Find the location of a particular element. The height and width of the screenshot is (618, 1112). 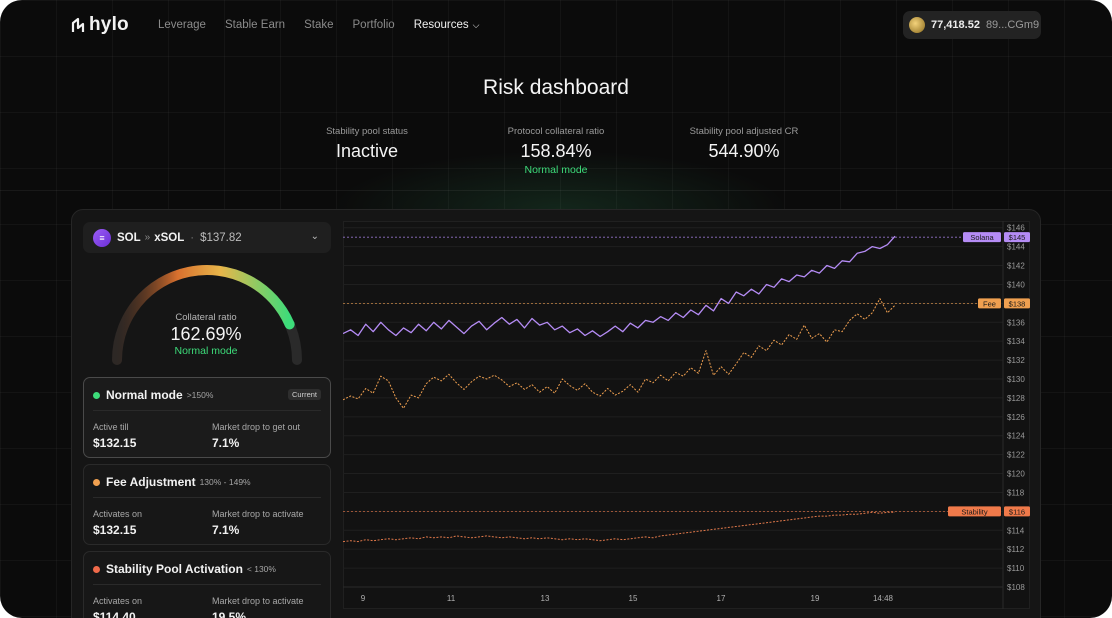

stat-value: Inactive is located at coordinates (367, 151).